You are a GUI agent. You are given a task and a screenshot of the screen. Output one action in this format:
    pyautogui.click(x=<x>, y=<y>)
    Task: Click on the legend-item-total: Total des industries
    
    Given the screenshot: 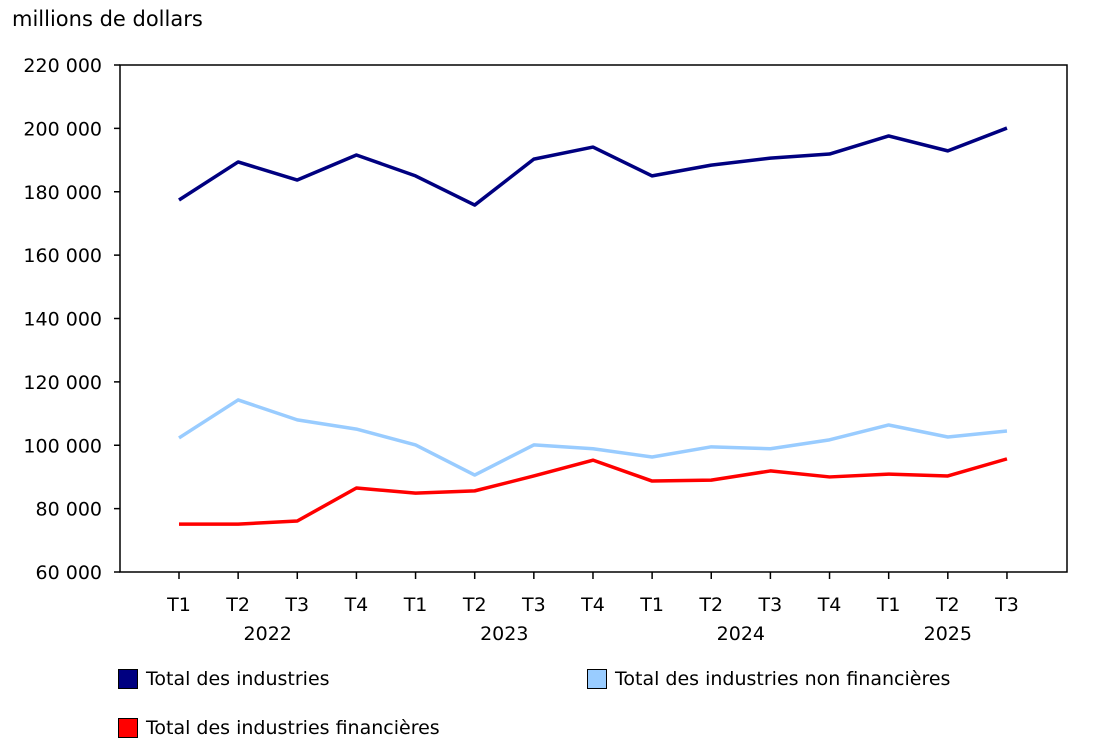 What is the action you would take?
    pyautogui.click(x=224, y=679)
    